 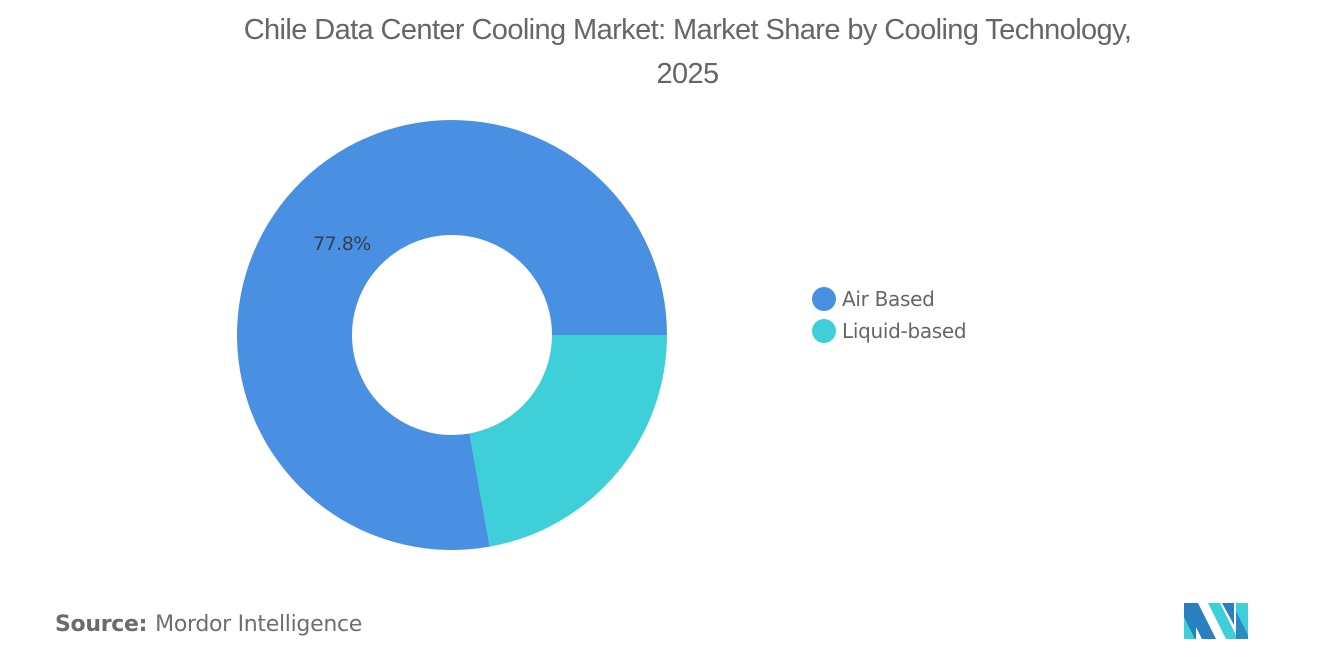 What do you see at coordinates (259, 624) in the screenshot?
I see `source-value: Mordor Intelligence` at bounding box center [259, 624].